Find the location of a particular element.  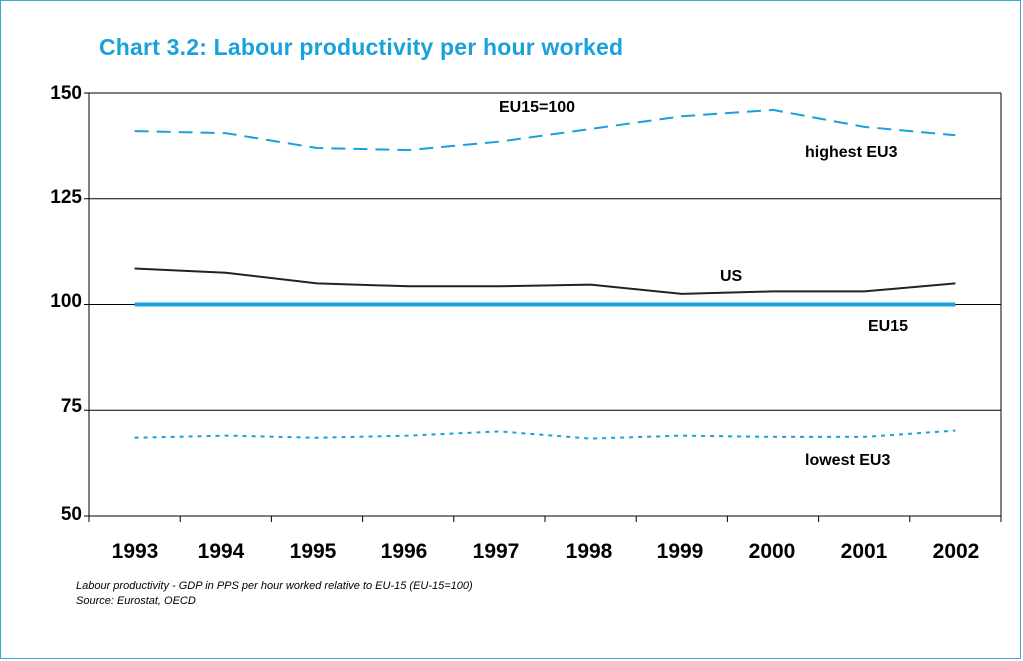

y-tick-label: 75 is located at coordinates (71, 406).